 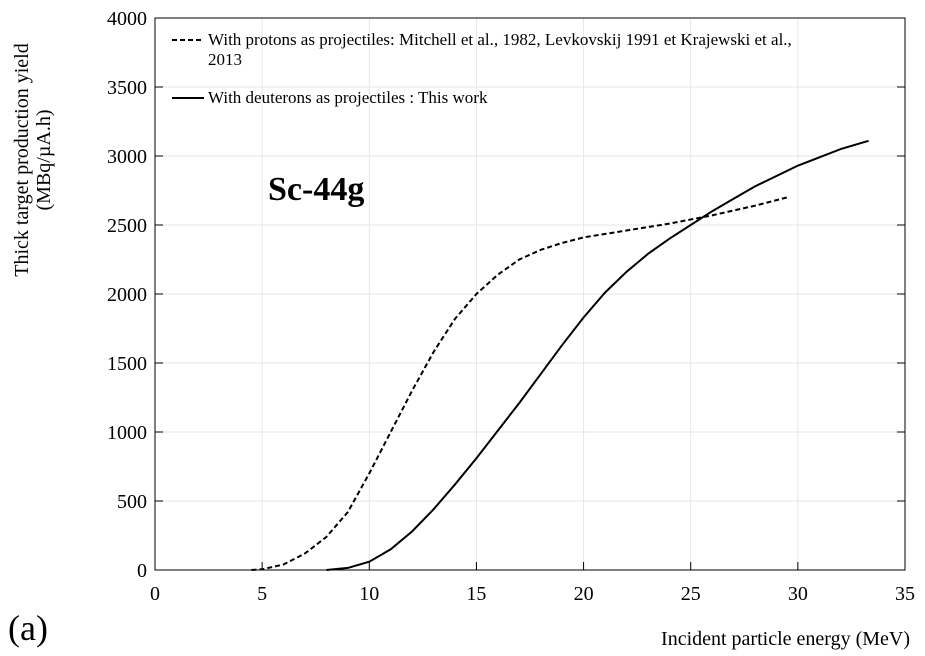 What do you see at coordinates (44, 160) in the screenshot?
I see `y-axis-label: (MBq/µA.h)` at bounding box center [44, 160].